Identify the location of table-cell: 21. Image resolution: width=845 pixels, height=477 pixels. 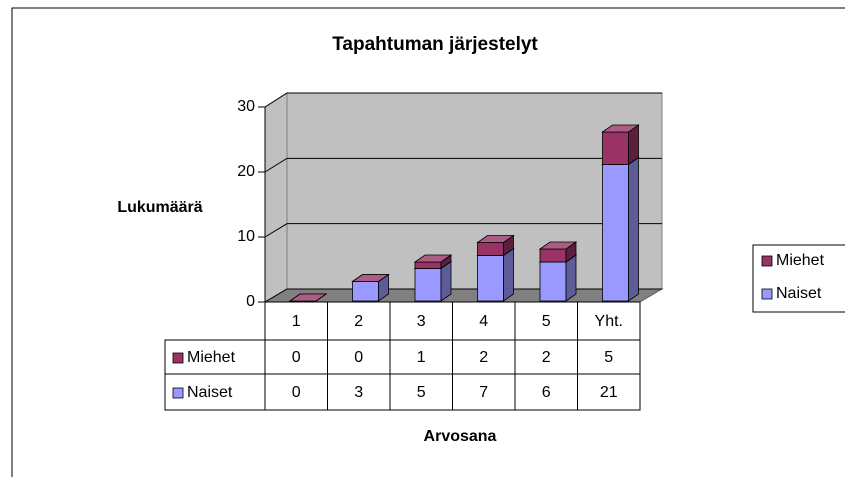
(609, 392).